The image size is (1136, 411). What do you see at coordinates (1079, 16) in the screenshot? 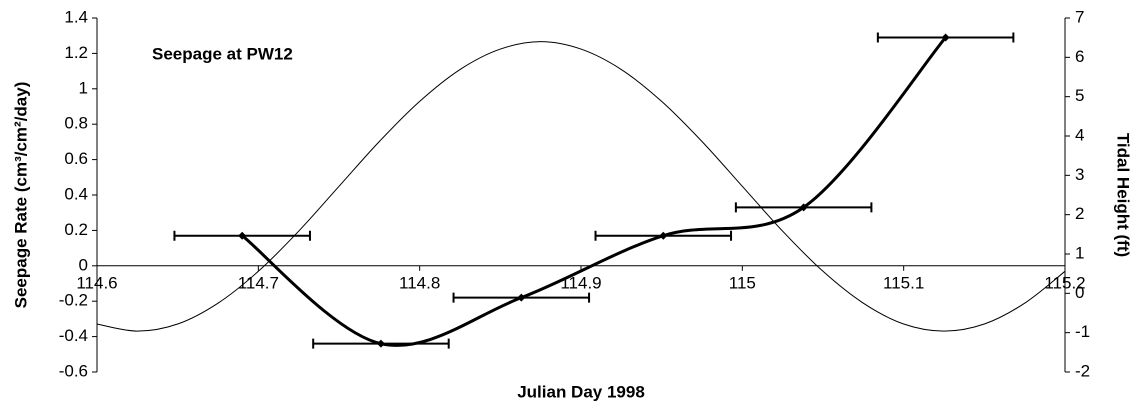
I see `y2-tick-label: 7` at bounding box center [1079, 16].